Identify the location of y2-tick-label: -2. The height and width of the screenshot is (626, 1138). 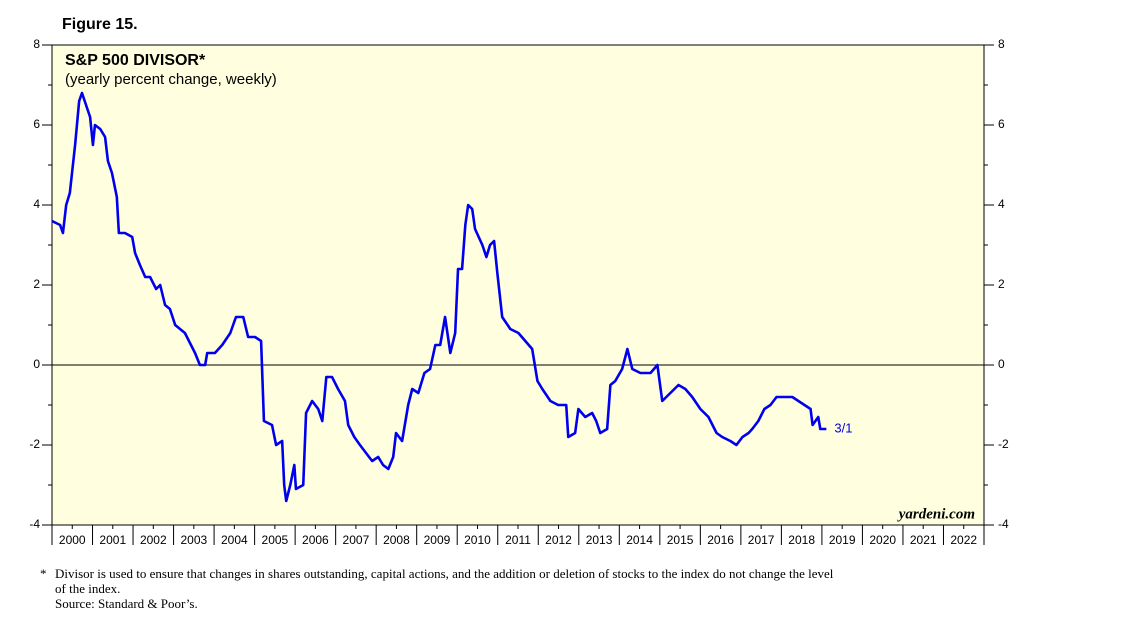
(1003, 444).